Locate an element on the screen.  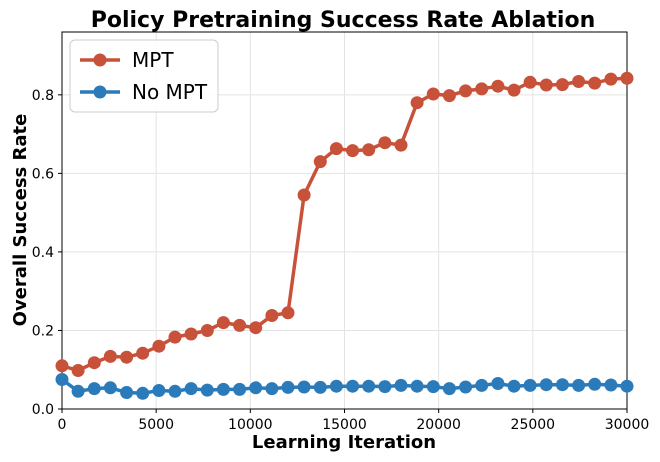
y-axis-label: Overall Success Rate is located at coordinates (20, 220).